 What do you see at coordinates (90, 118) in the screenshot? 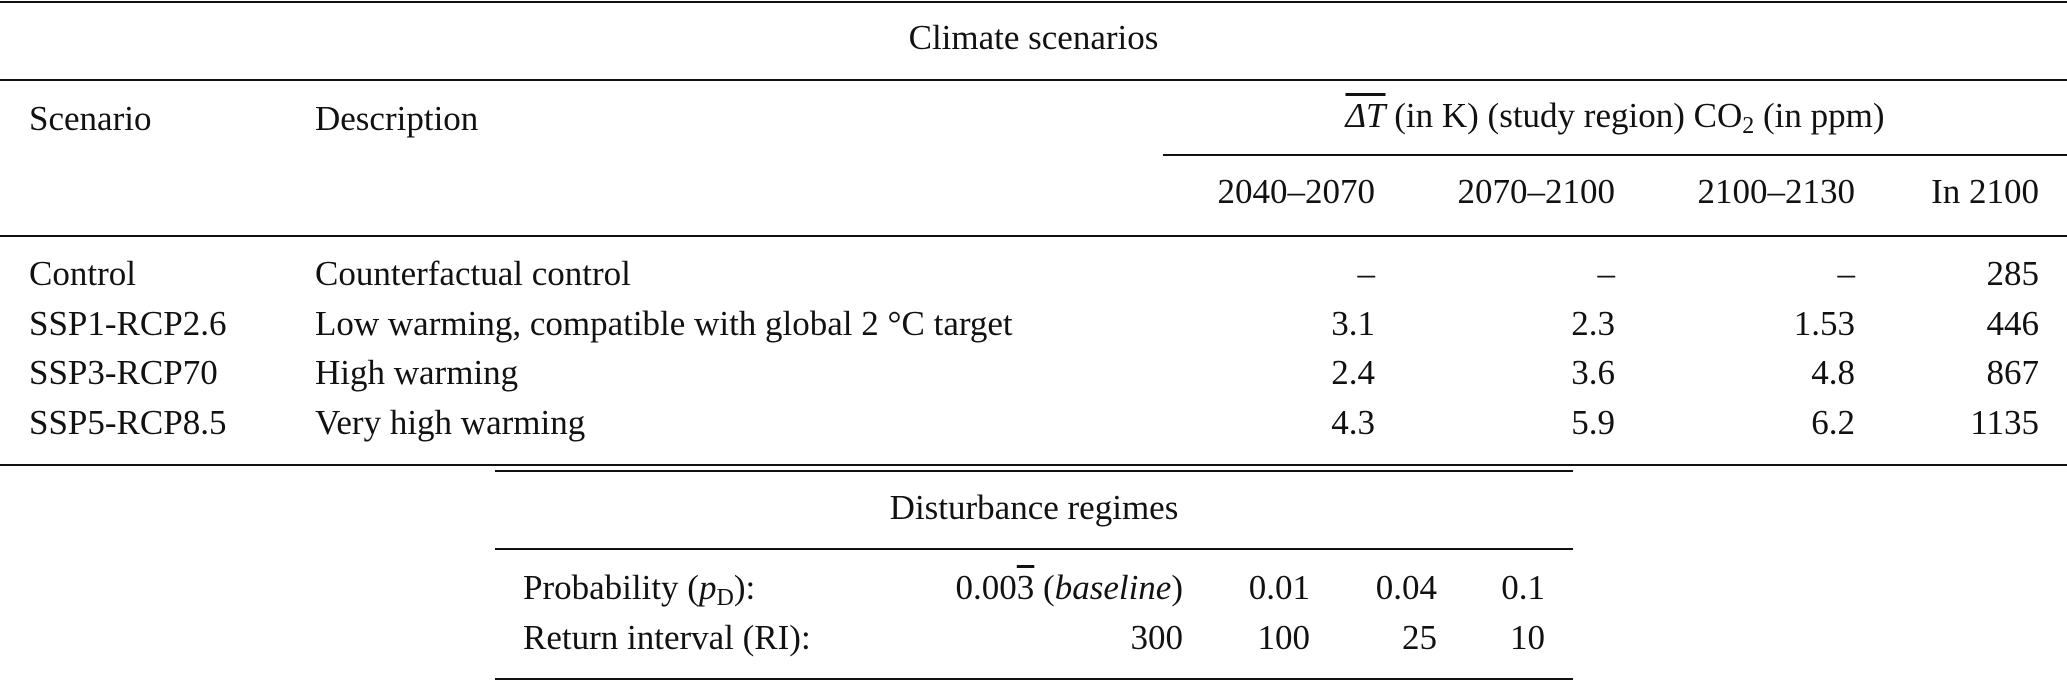
I see `header-scenario: Scenario` at bounding box center [90, 118].